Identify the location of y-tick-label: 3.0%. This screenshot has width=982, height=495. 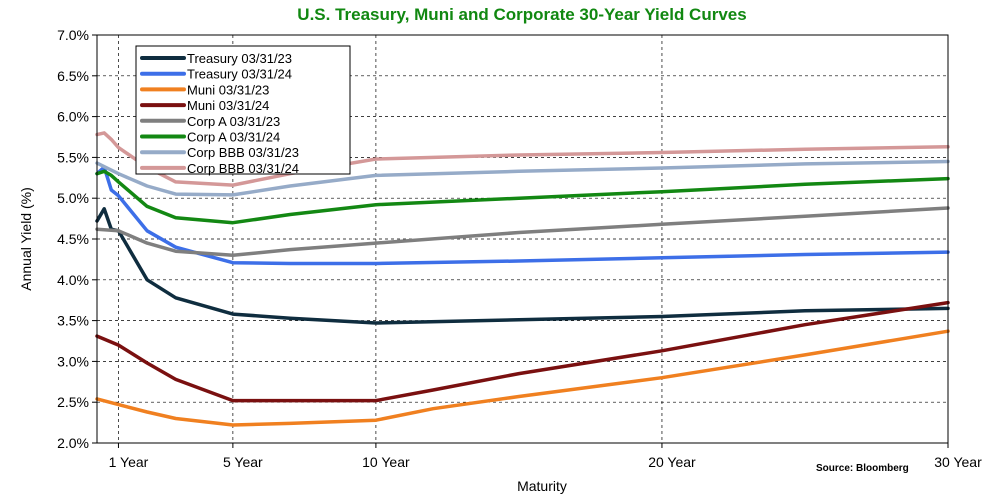
(73, 361).